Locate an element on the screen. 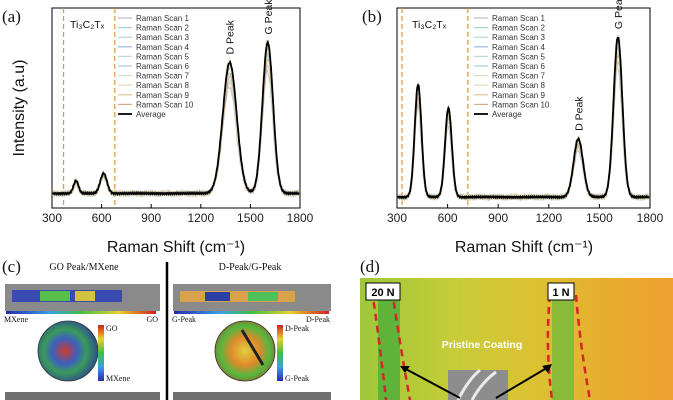 This screenshot has width=673, height=400. a-legend-label-9: Raman Scan 9 is located at coordinates (162, 95).